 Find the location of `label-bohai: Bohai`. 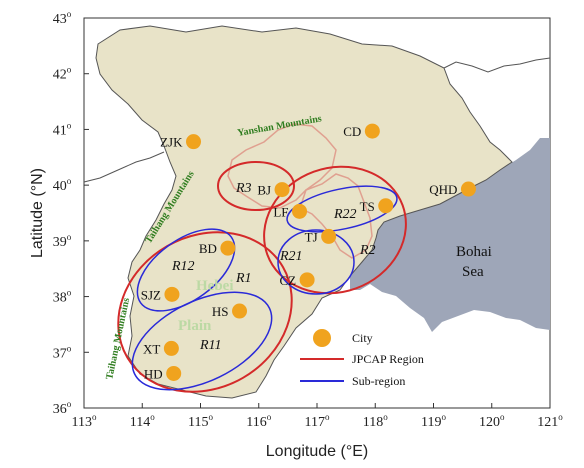

label-bohai: Bohai is located at coordinates (474, 252).